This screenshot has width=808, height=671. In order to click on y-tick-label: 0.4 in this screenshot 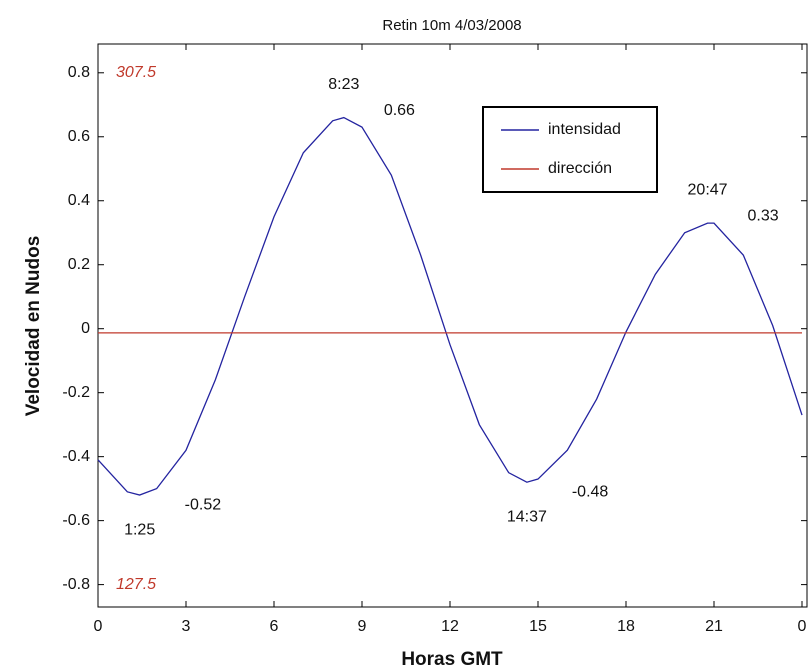, I will do `click(79, 200)`.